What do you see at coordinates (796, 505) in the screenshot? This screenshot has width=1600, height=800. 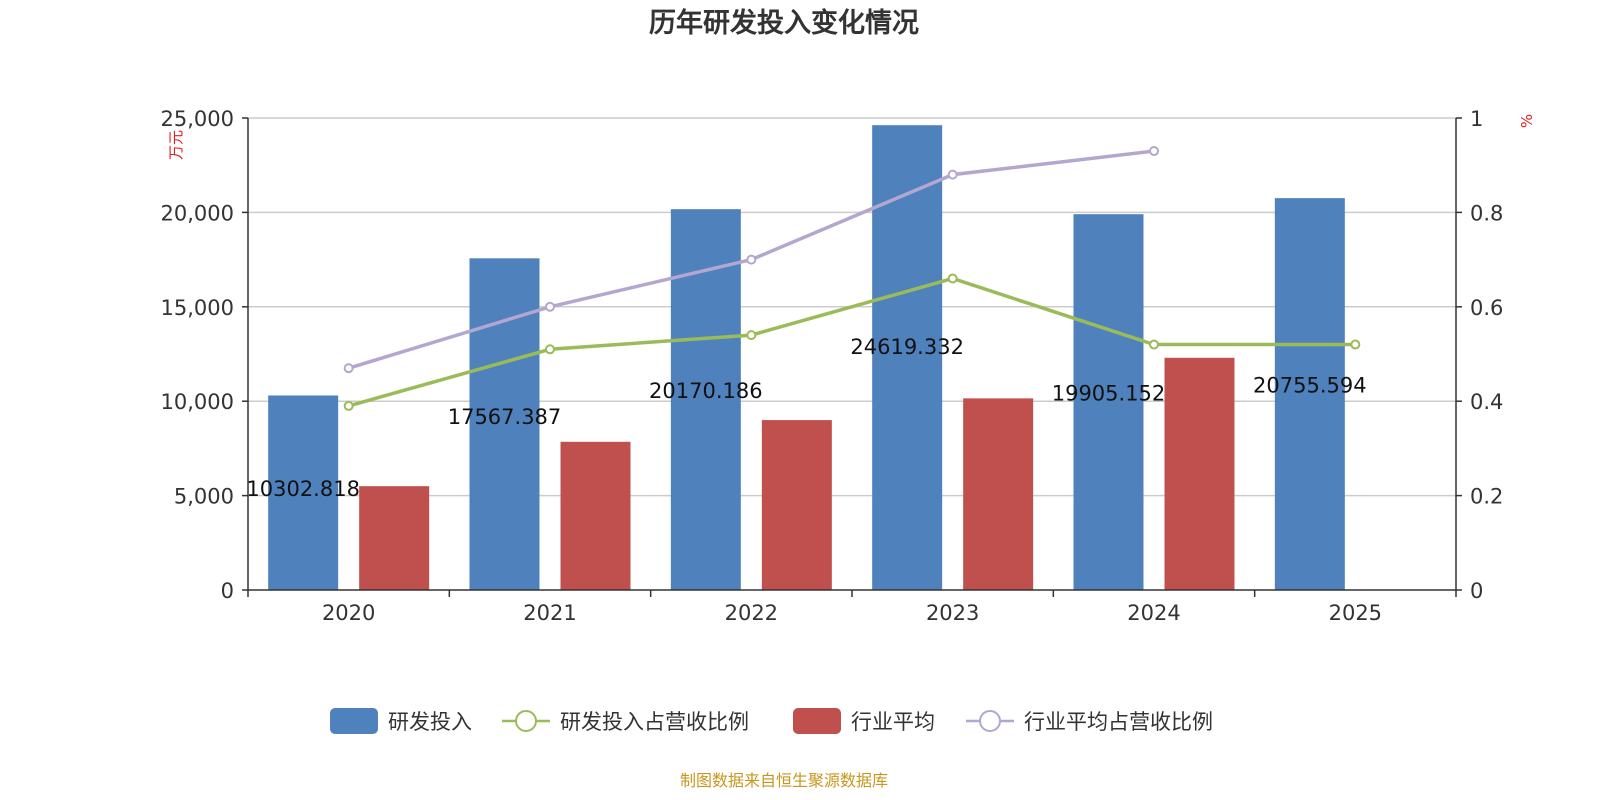 I see `bar-行业平均-2022` at bounding box center [796, 505].